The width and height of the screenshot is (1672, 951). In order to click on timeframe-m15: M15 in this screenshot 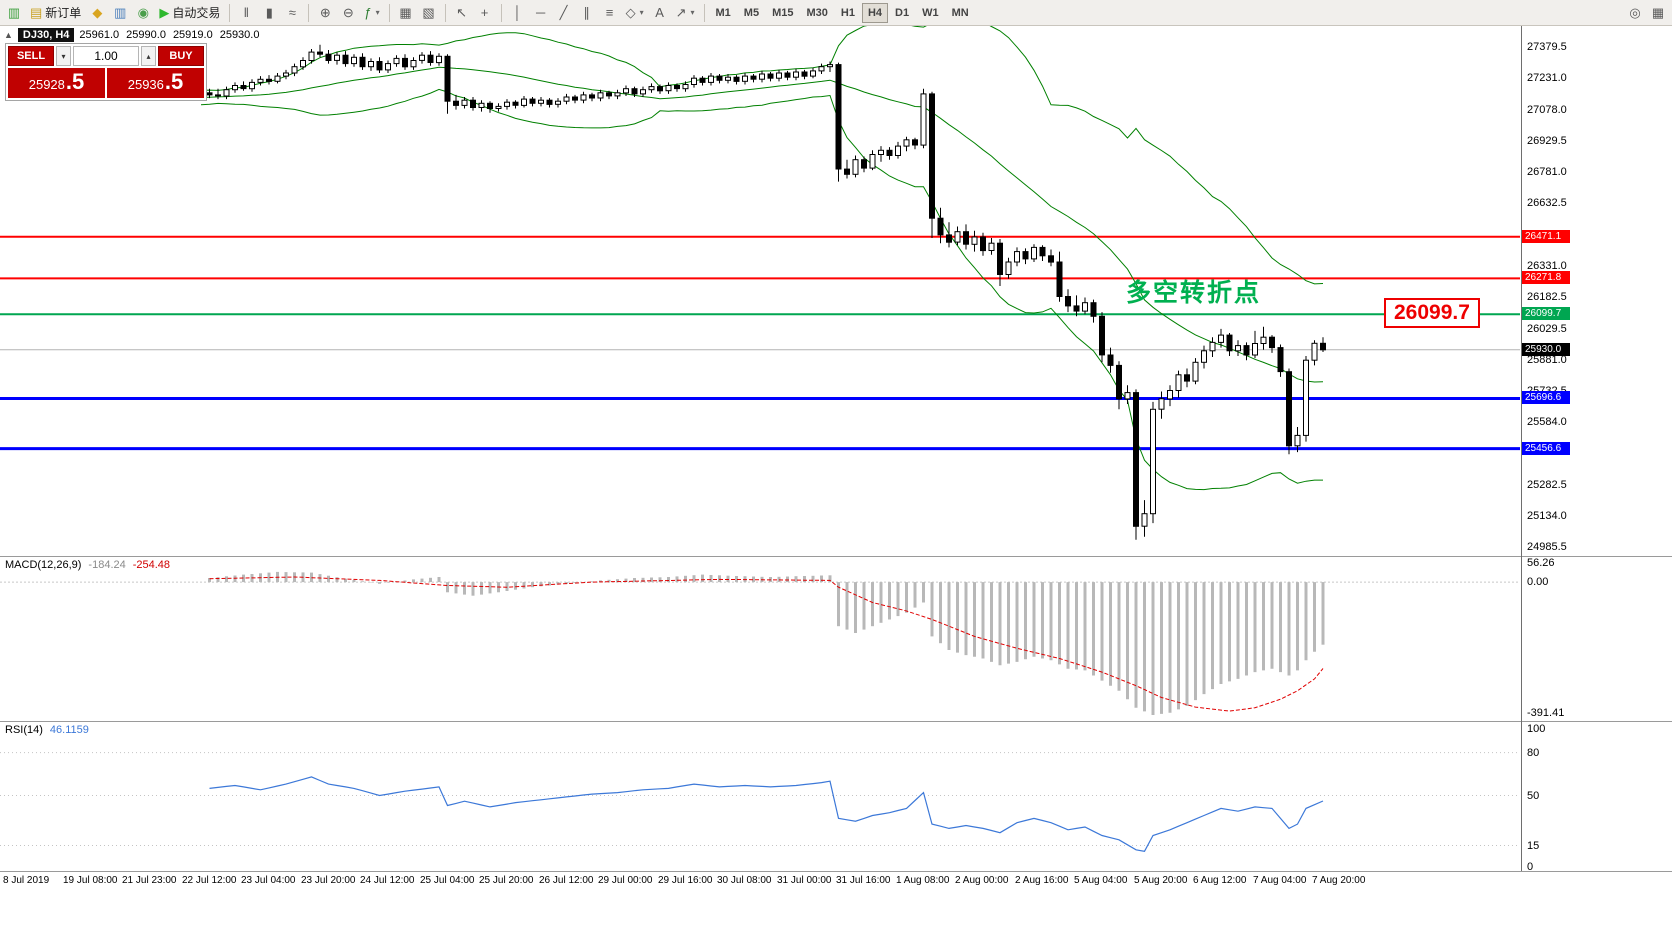, I will do `click(782, 13)`.